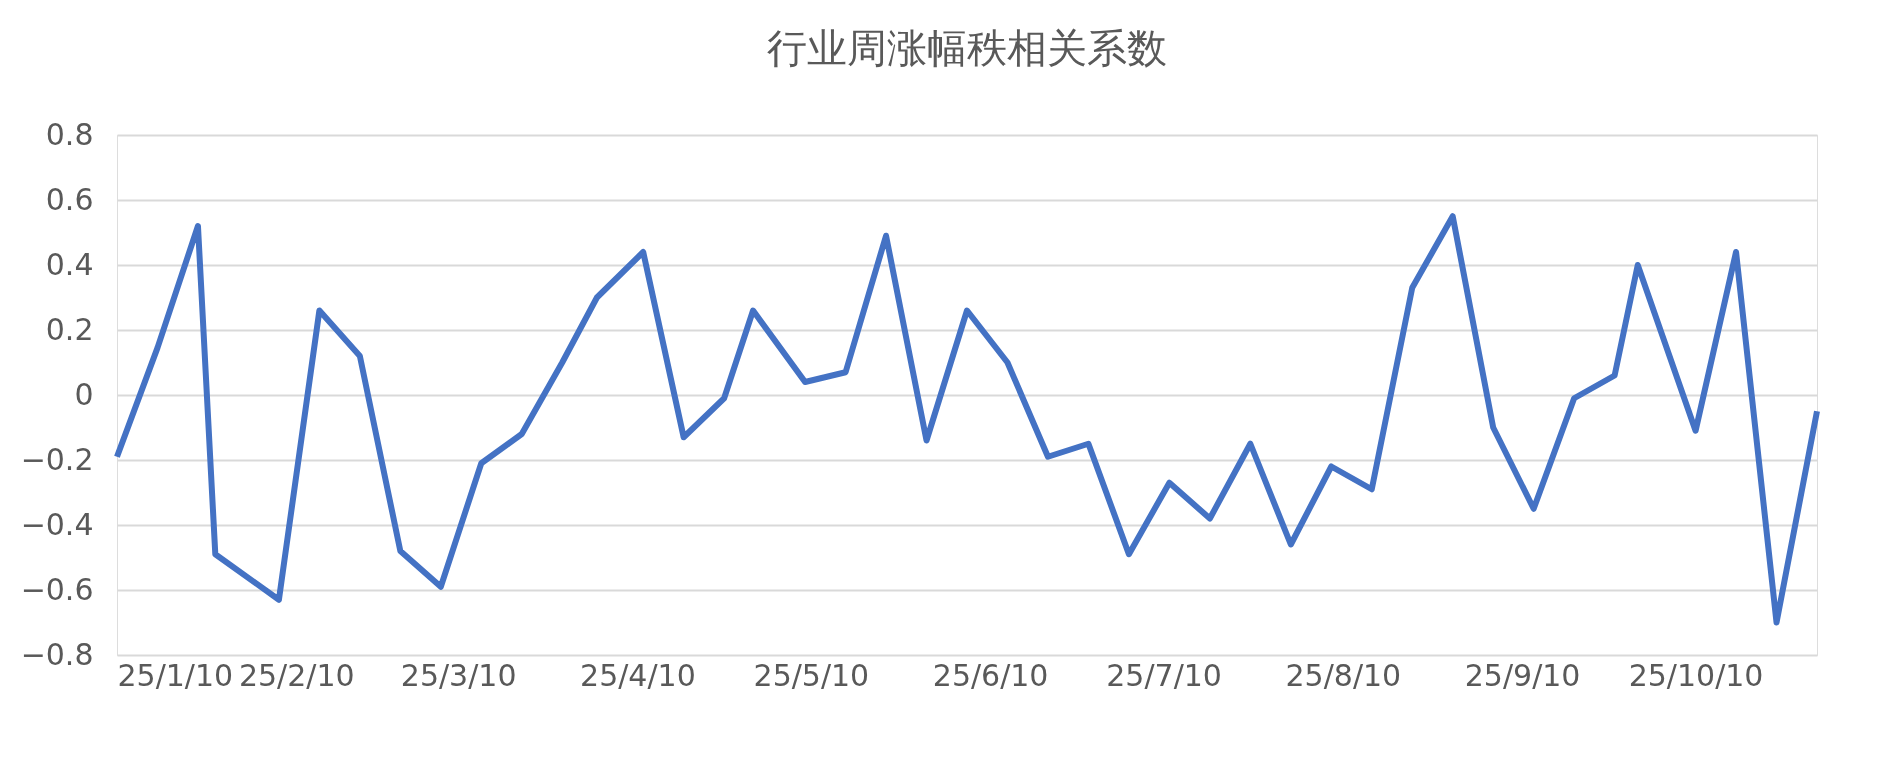 The width and height of the screenshot is (1903, 782). What do you see at coordinates (638, 675) in the screenshot?
I see `x-tick-label: 25/4/10` at bounding box center [638, 675].